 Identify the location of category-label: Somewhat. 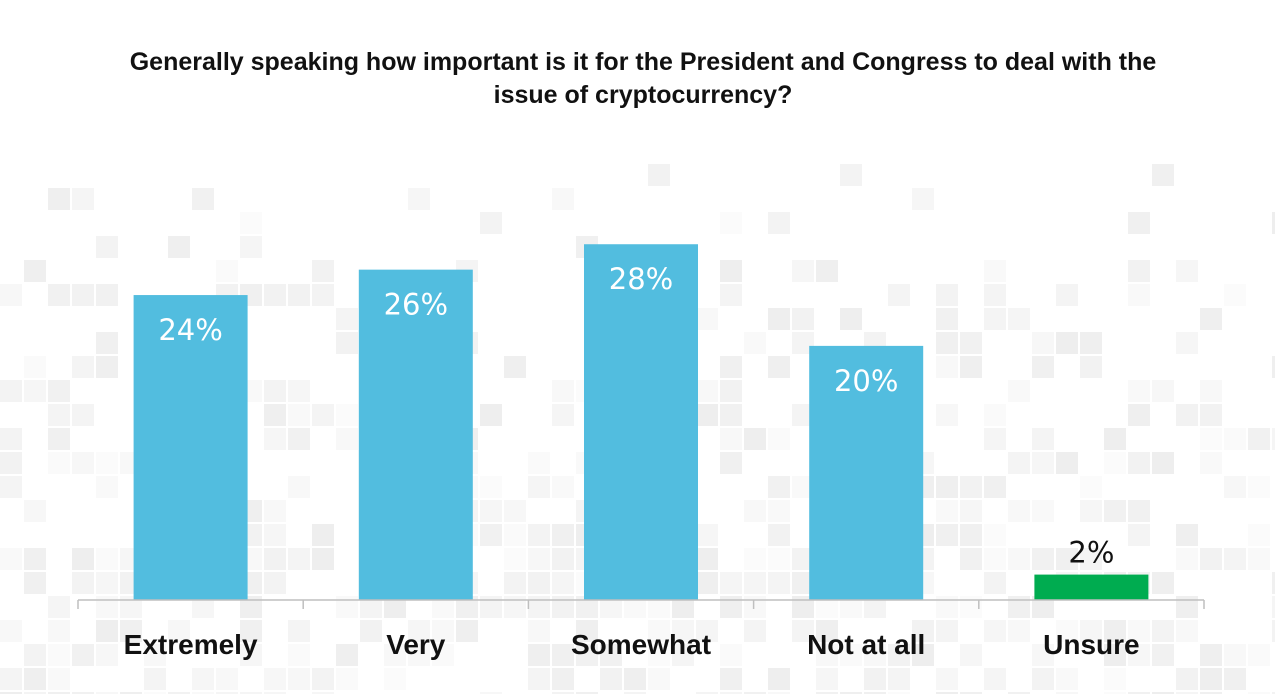
(641, 644).